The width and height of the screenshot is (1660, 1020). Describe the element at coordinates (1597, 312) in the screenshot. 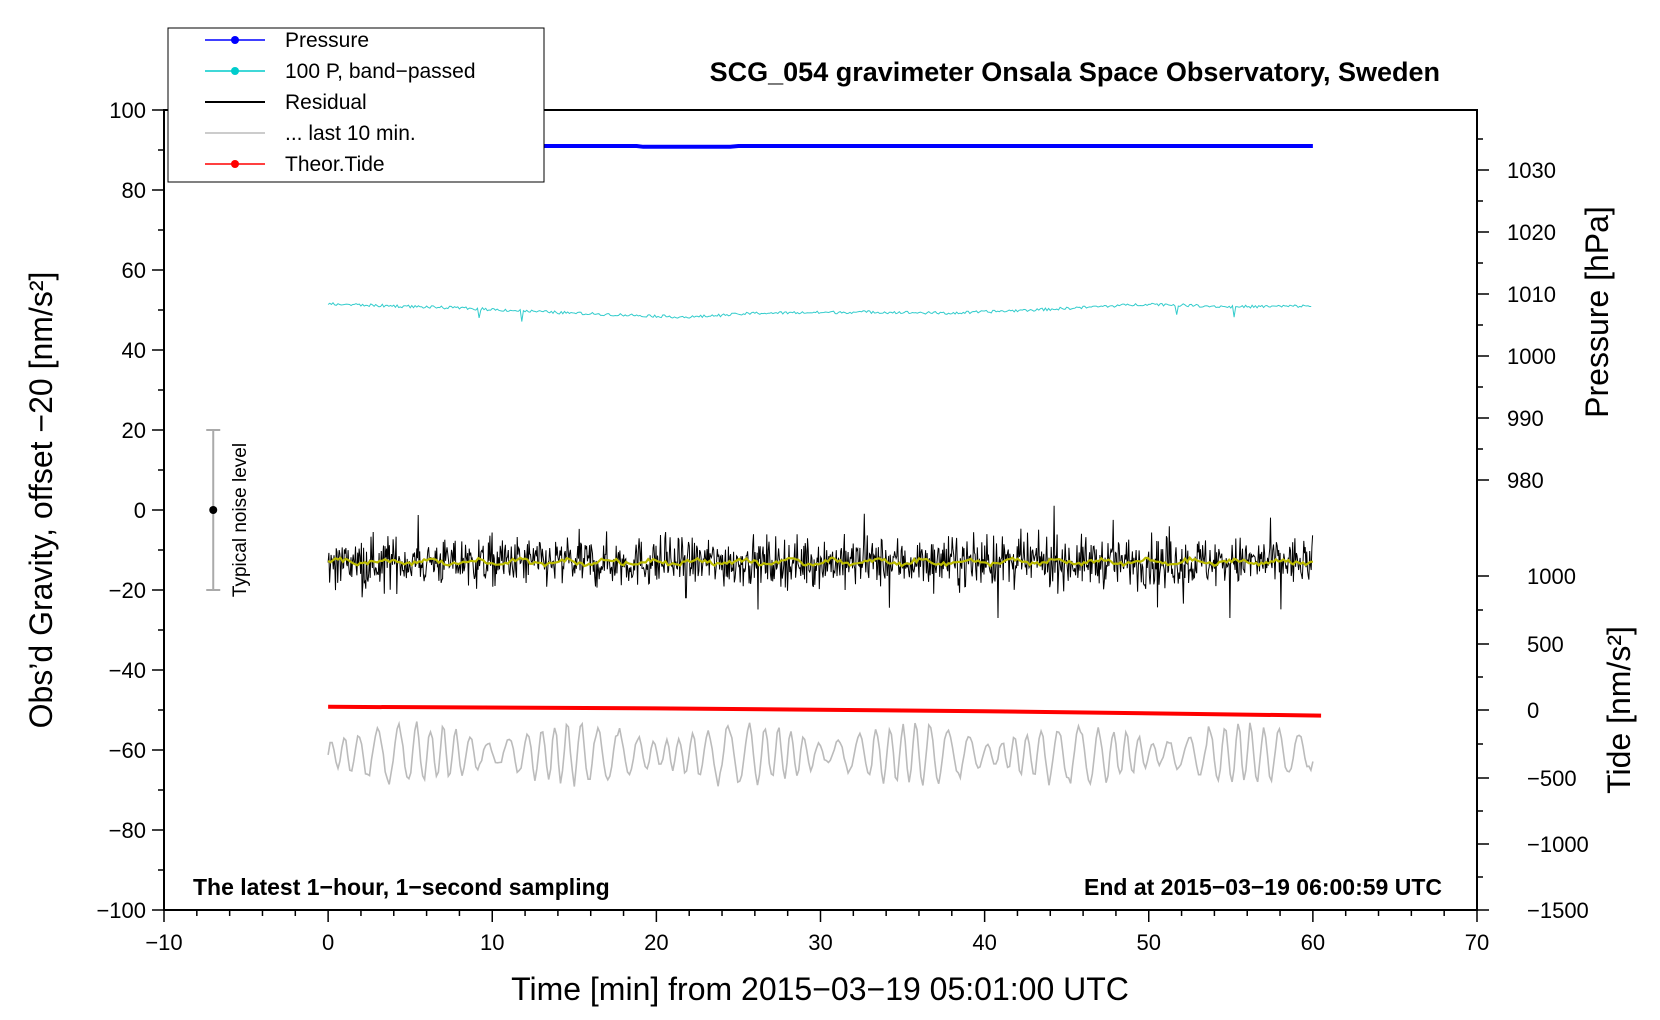

I see `y-axis-label-pressure: Pressure [hPa]` at that location.